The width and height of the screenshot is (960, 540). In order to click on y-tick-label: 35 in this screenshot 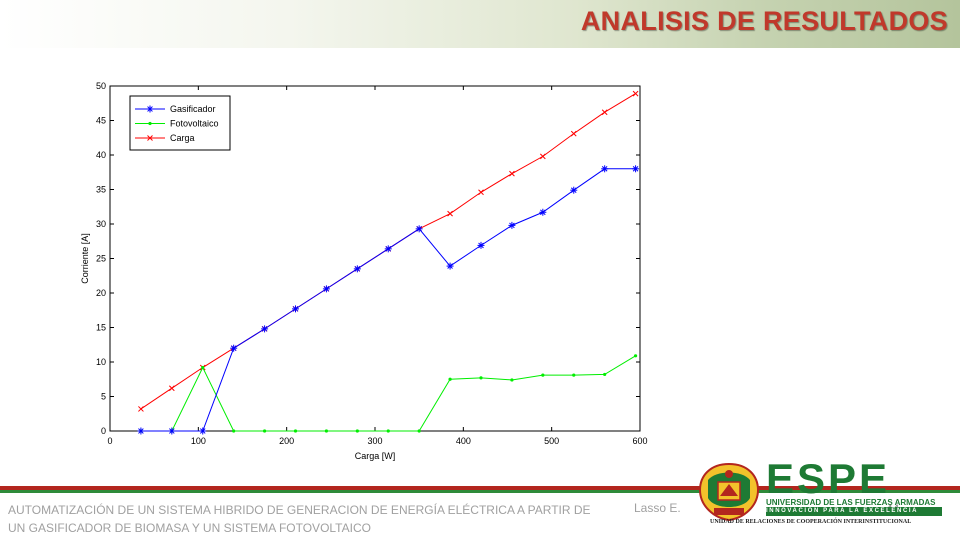, I will do `click(101, 190)`.